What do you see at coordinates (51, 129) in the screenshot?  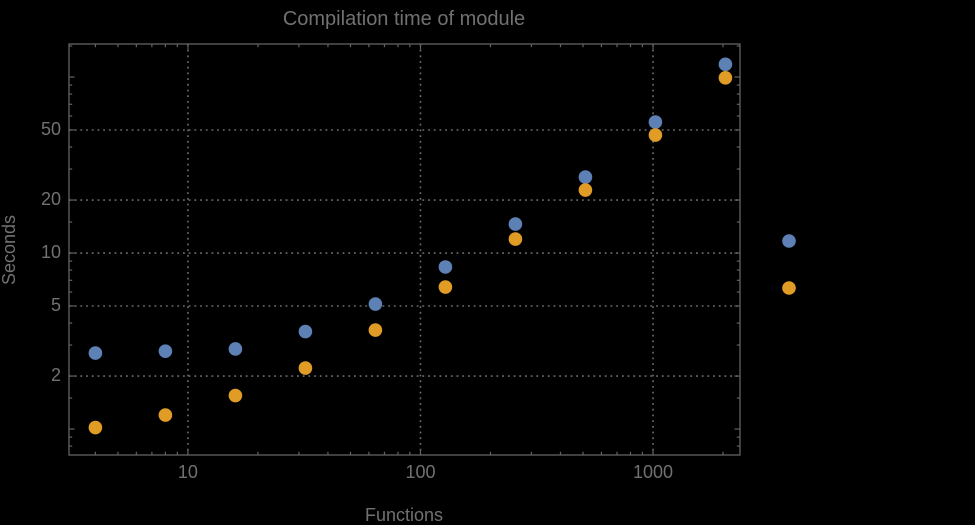 I see `y-tick-label: 50` at bounding box center [51, 129].